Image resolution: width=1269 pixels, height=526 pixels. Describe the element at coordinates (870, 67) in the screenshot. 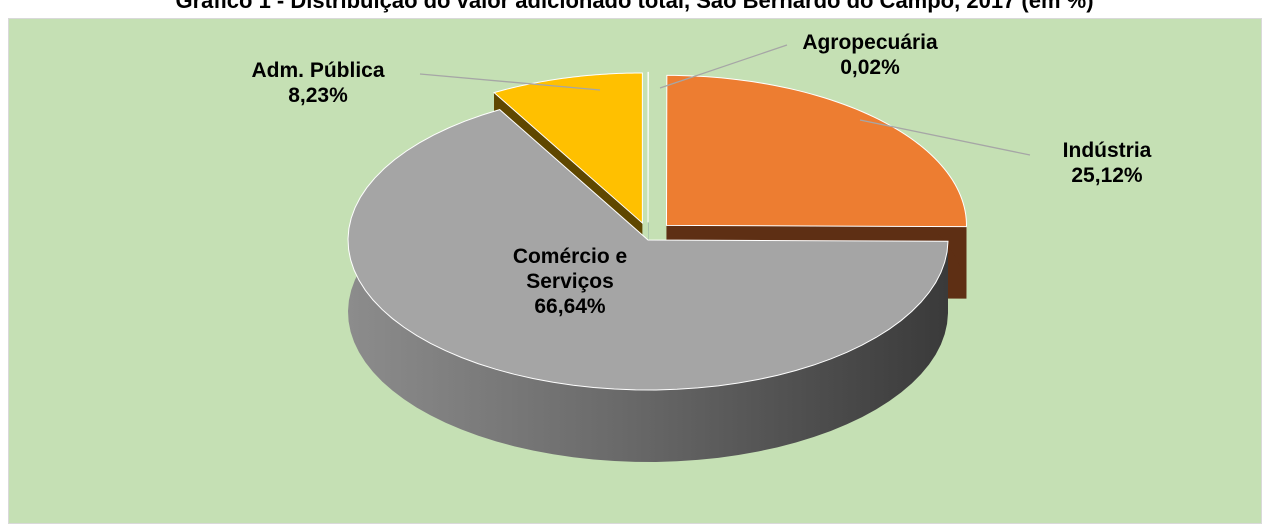

I see `value-label: 0,02%` at that location.